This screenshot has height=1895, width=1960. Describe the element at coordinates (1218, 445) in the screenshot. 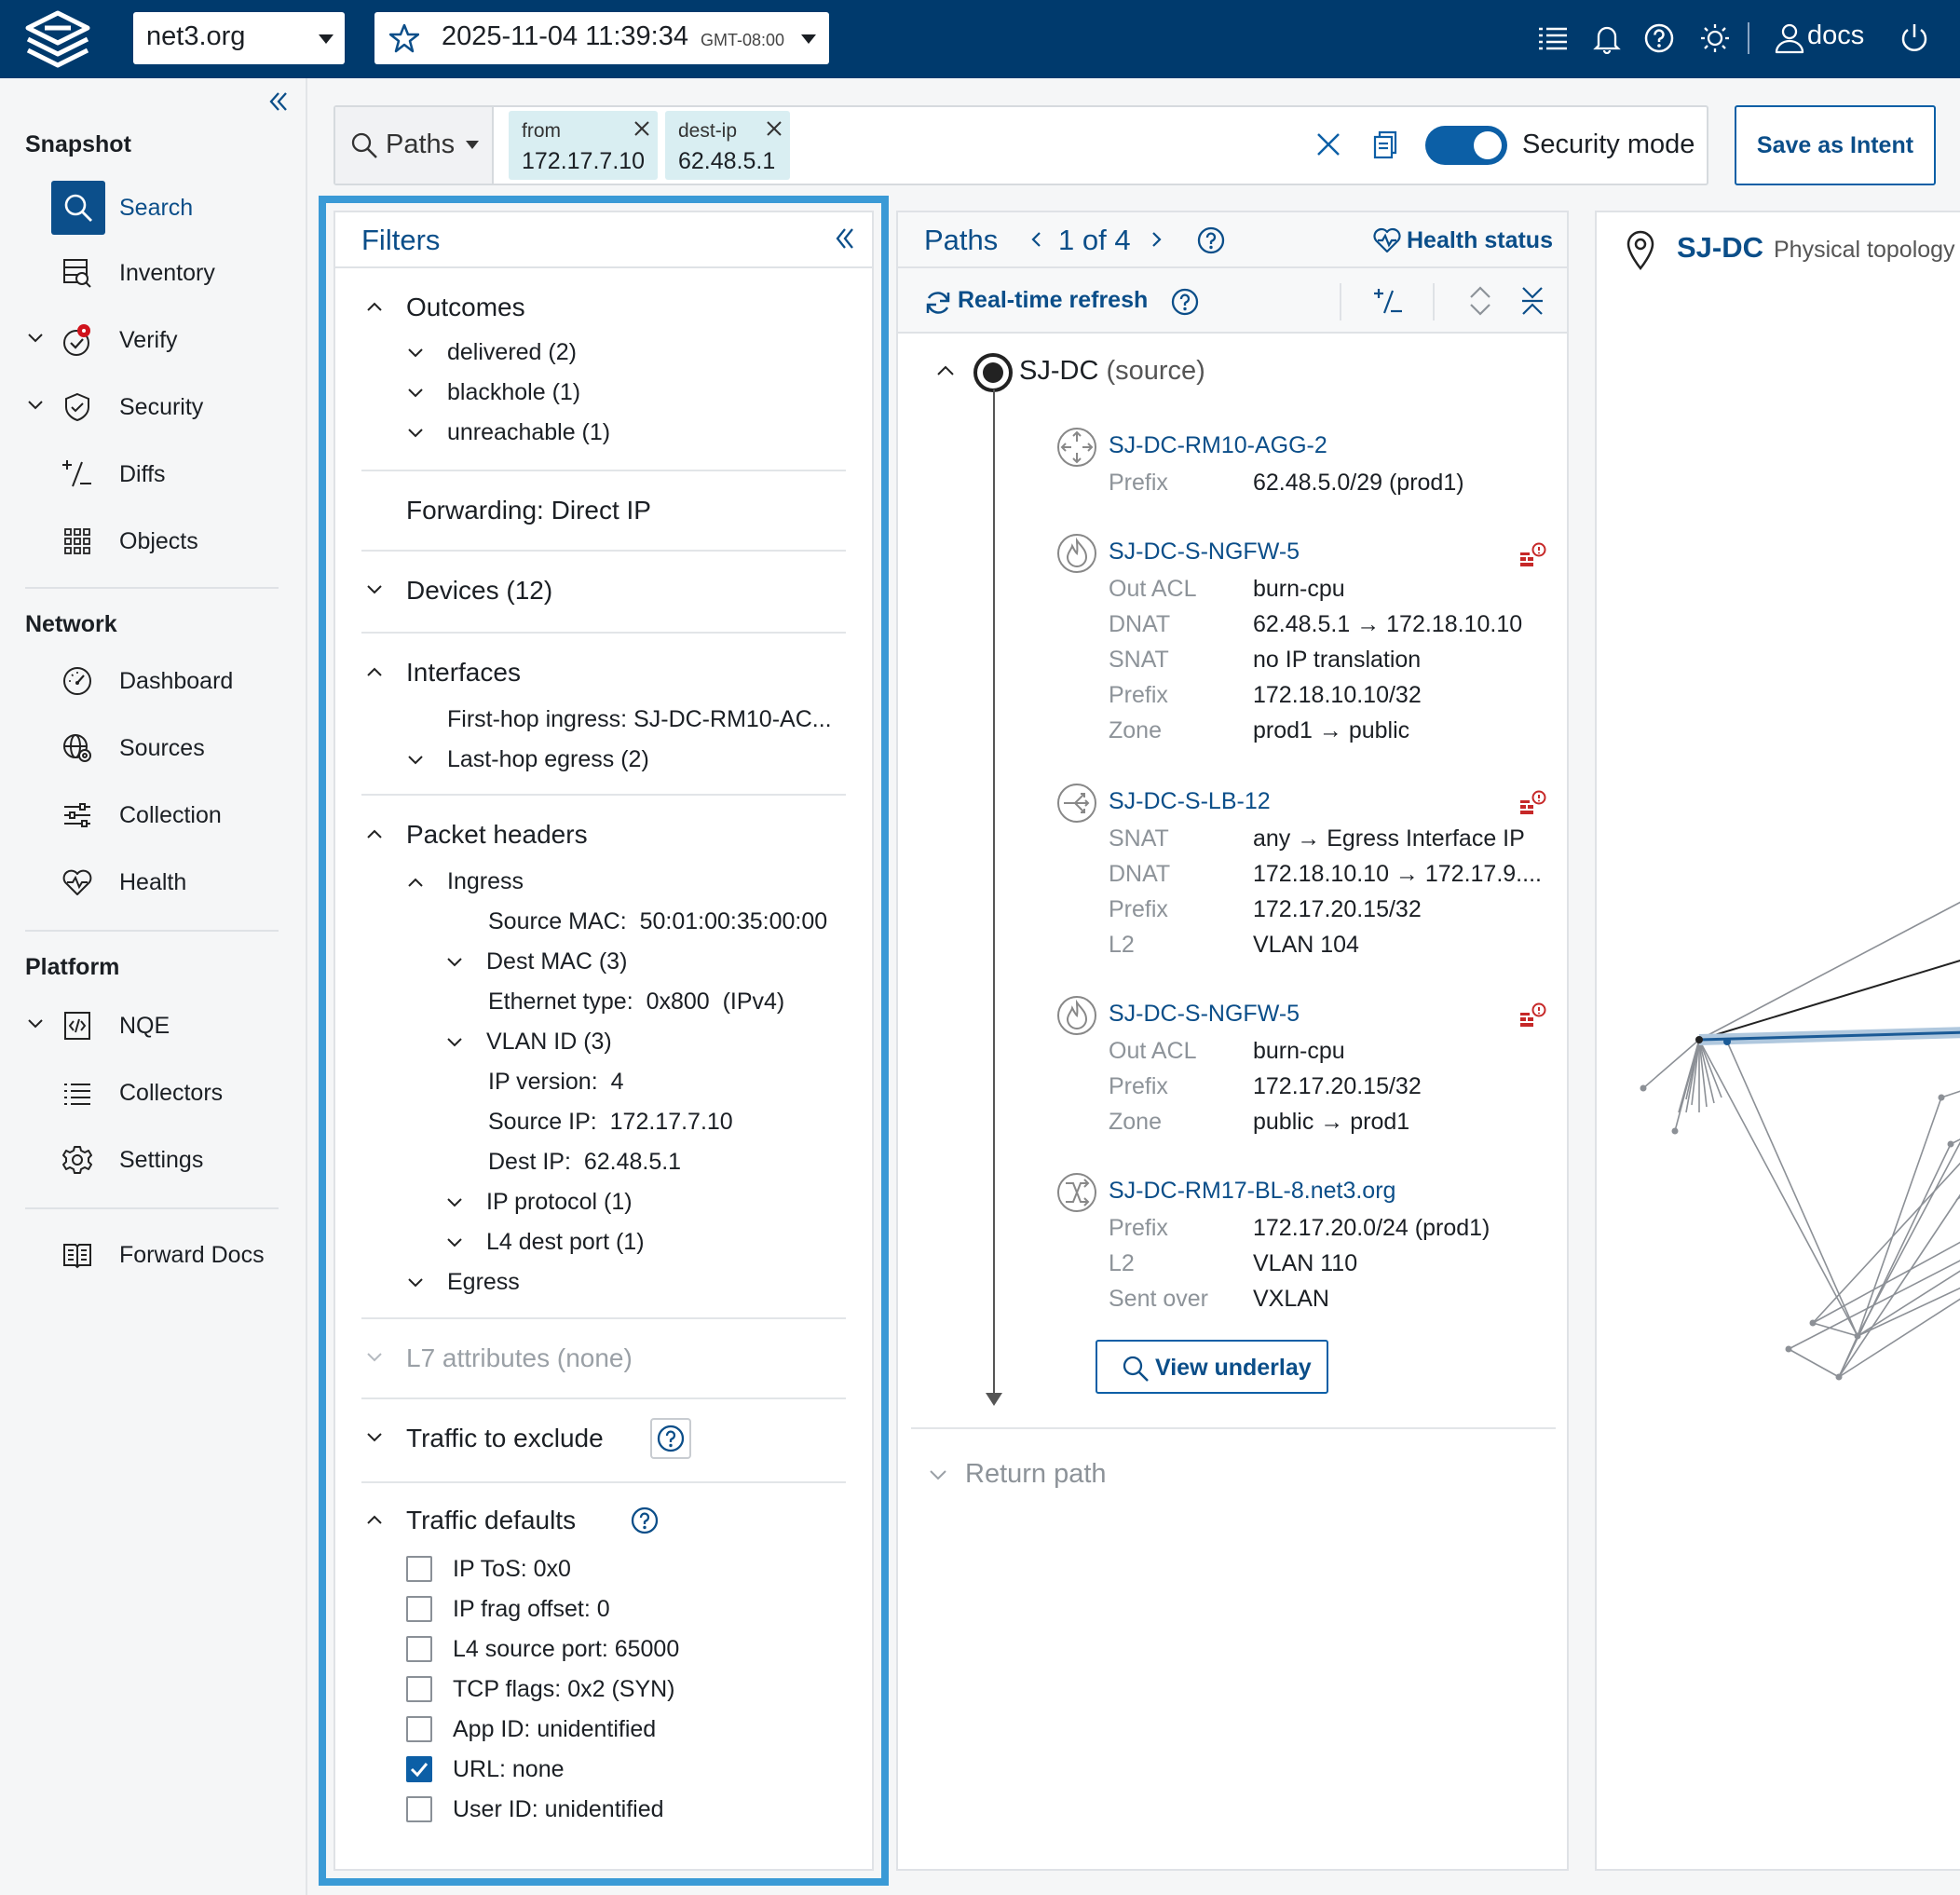

I see `hop-device-link: SJ-DC-RM10-AGG-2` at that location.